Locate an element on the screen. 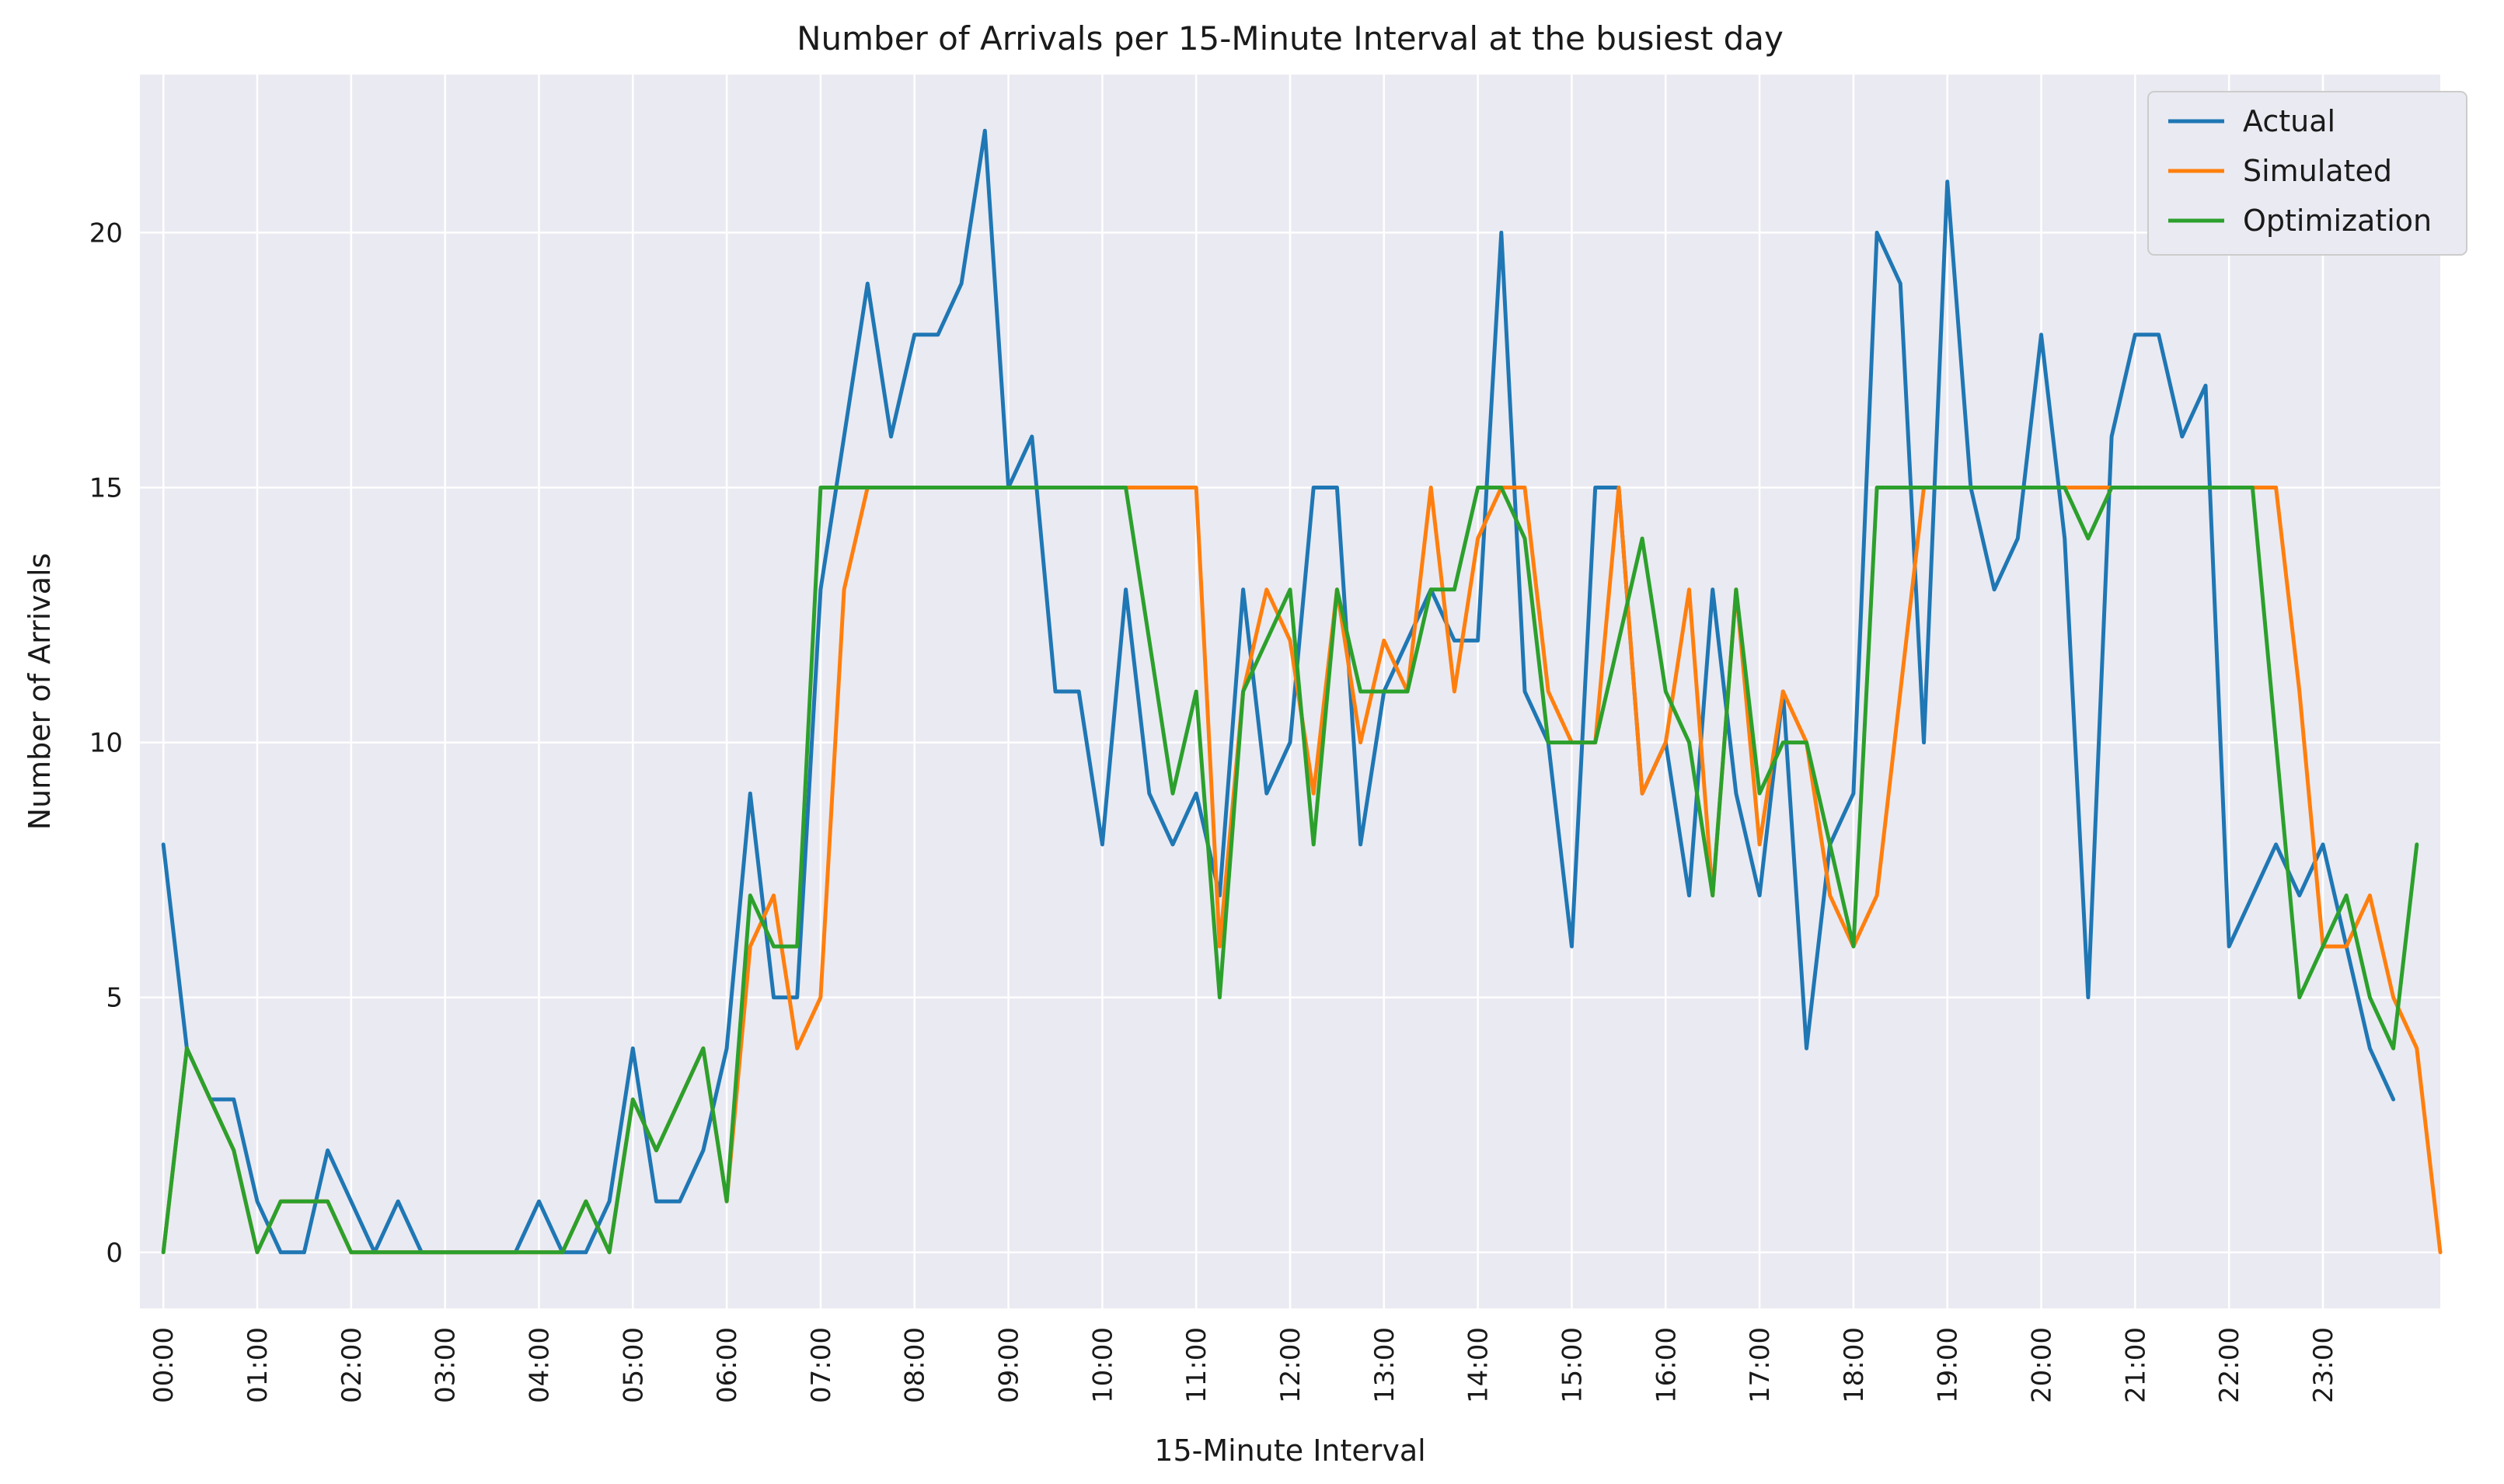 The width and height of the screenshot is (2504, 1484). x-tick-label: 14:00 is located at coordinates (1478, 1365).